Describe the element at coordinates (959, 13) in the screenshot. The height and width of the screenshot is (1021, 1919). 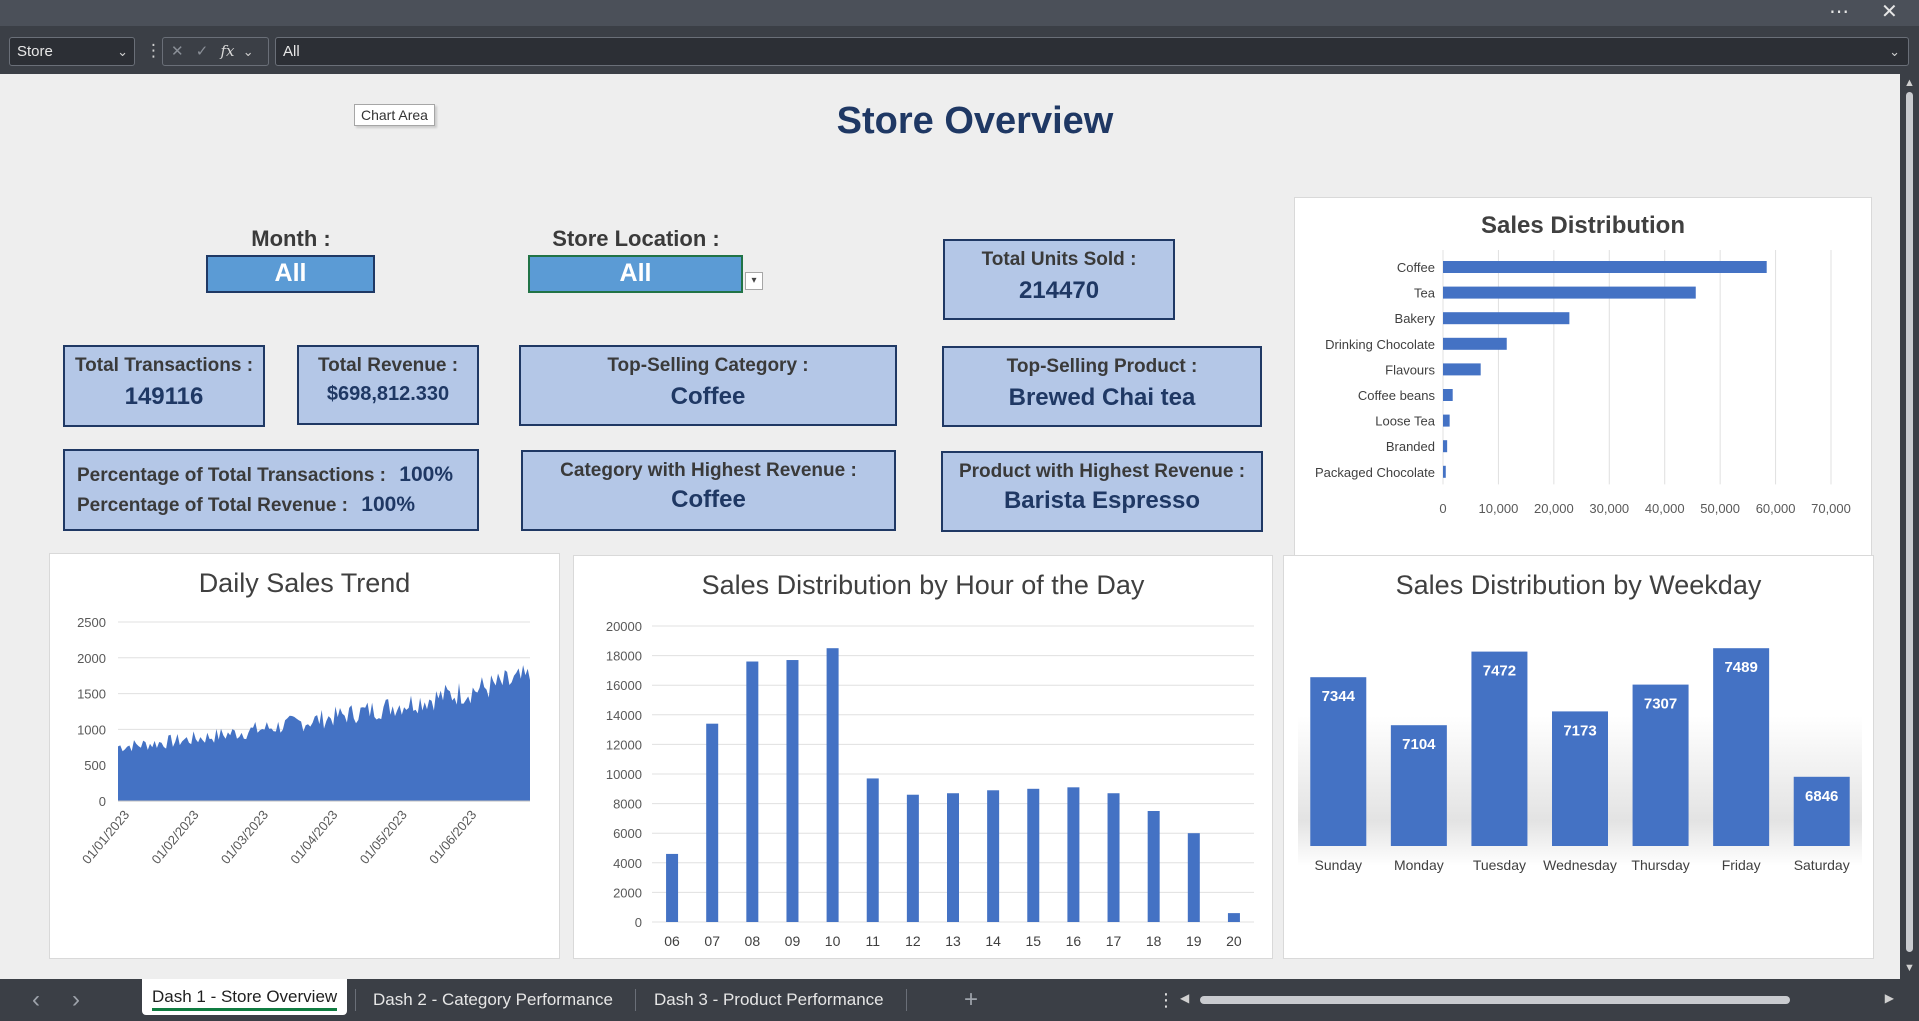
I see `title-bar: ⋯ ✕` at that location.